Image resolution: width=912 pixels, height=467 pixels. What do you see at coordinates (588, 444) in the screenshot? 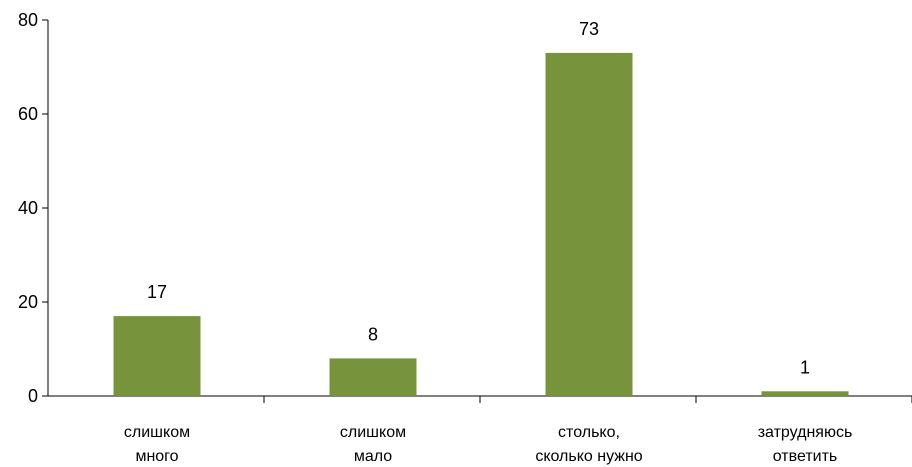
I see `category-label: столько, сколько нужно` at bounding box center [588, 444].